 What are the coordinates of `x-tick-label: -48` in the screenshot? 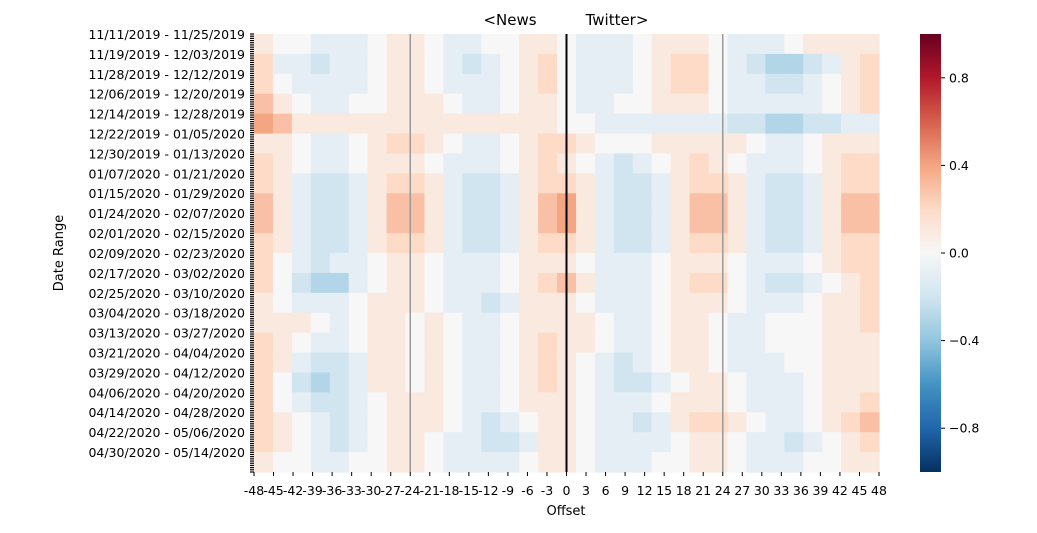 It's located at (254, 490).